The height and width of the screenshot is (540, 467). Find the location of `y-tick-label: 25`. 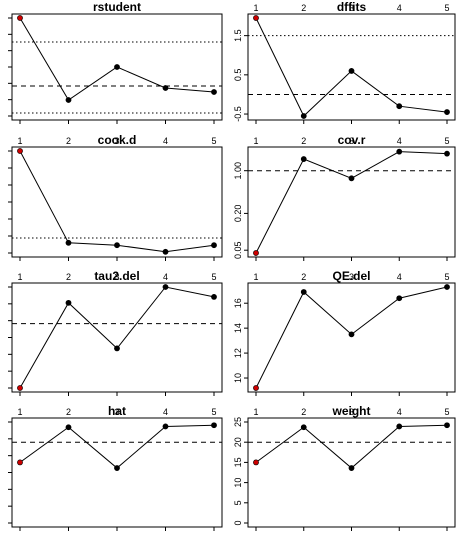

y-tick-label: 25 is located at coordinates (238, 422).